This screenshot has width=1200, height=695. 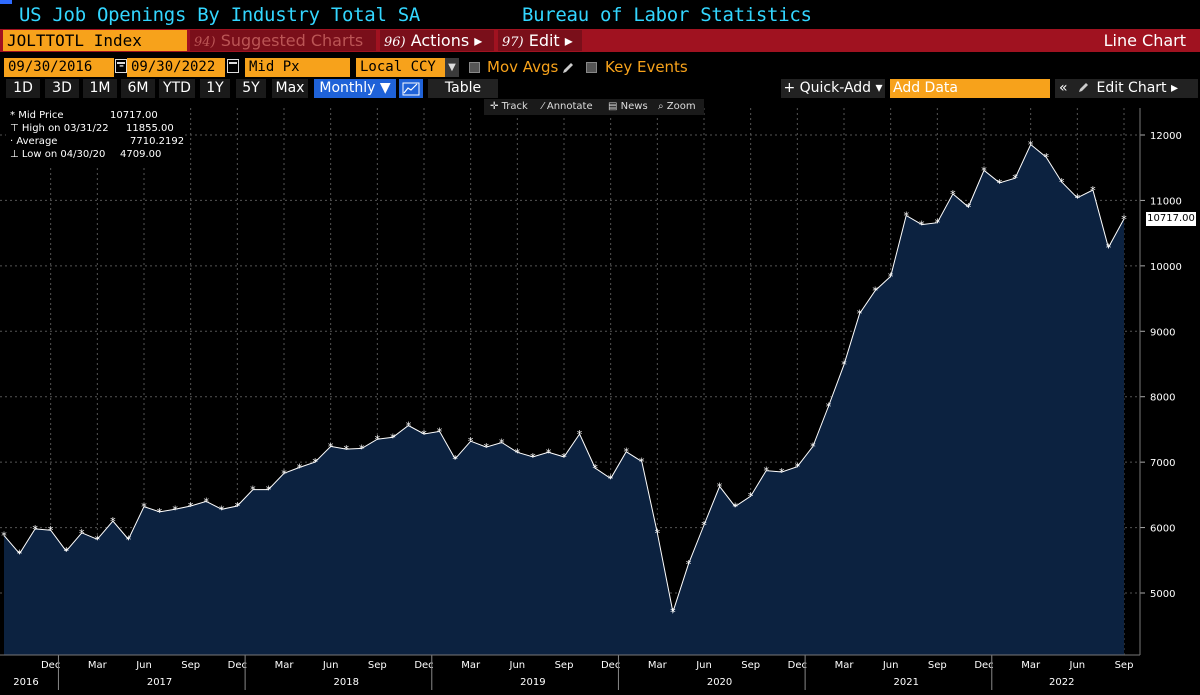 What do you see at coordinates (1161, 365) in the screenshot?
I see `y-axis: 5000 6000 7000 8000 9000 10000 11000 12000` at bounding box center [1161, 365].